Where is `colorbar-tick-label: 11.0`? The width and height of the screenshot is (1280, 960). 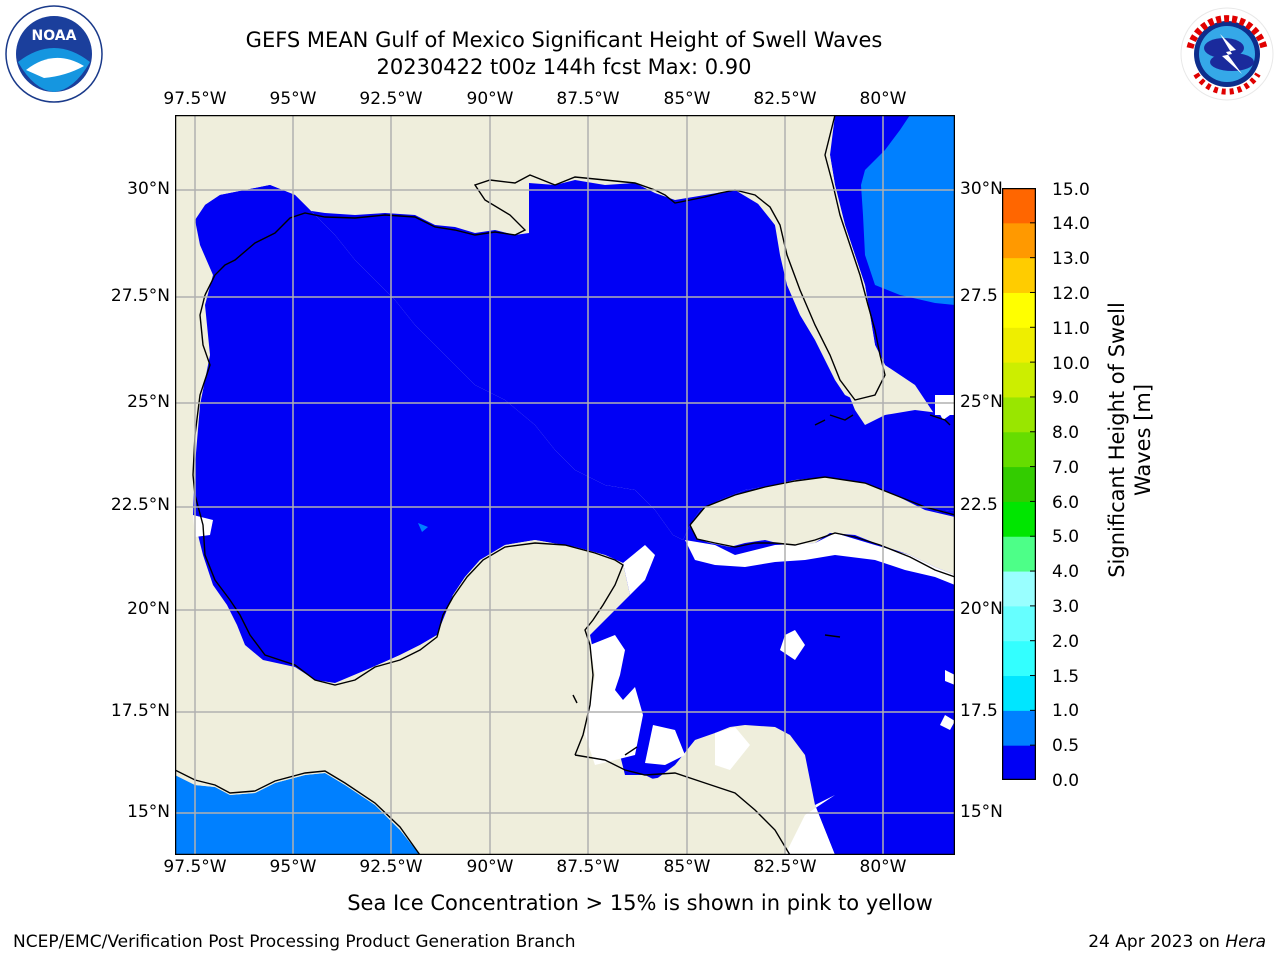 colorbar-tick-label: 11.0 is located at coordinates (1071, 329).